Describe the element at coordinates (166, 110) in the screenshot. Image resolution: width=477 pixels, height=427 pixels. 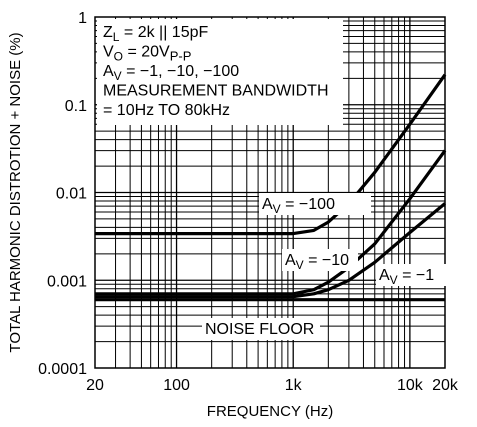
I see `conditions-line: = 10Hz TO 80kHz` at that location.